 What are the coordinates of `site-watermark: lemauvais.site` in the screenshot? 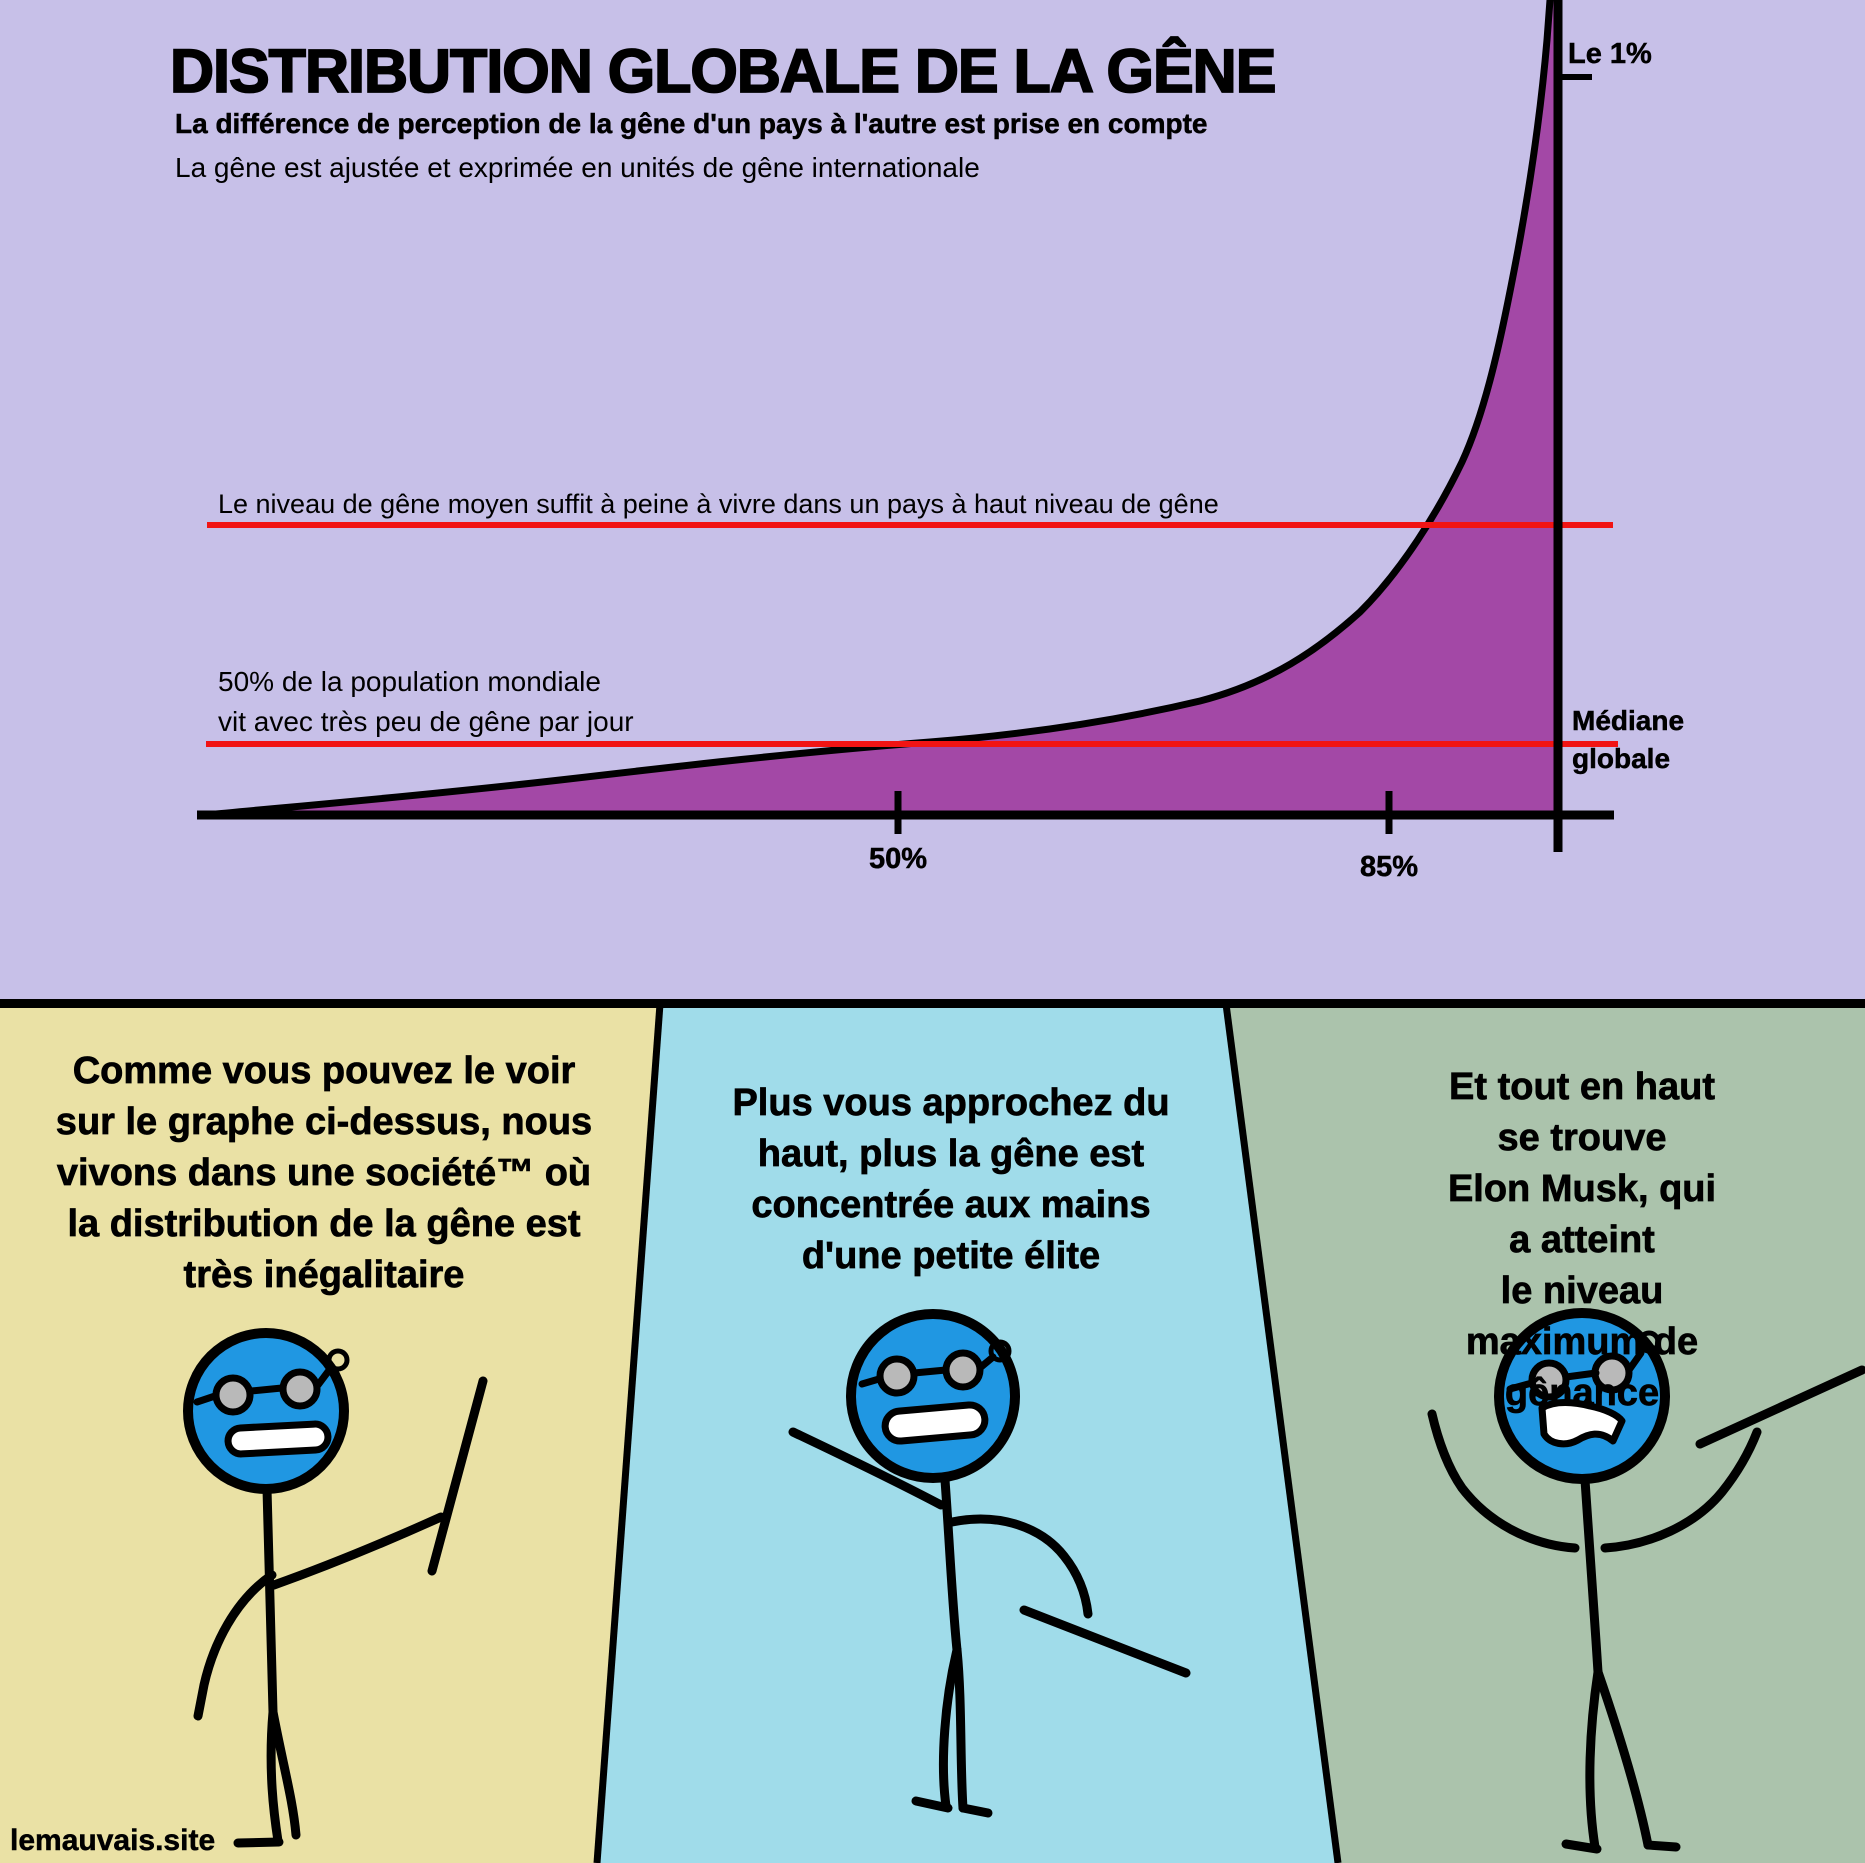 It's located at (113, 1841).